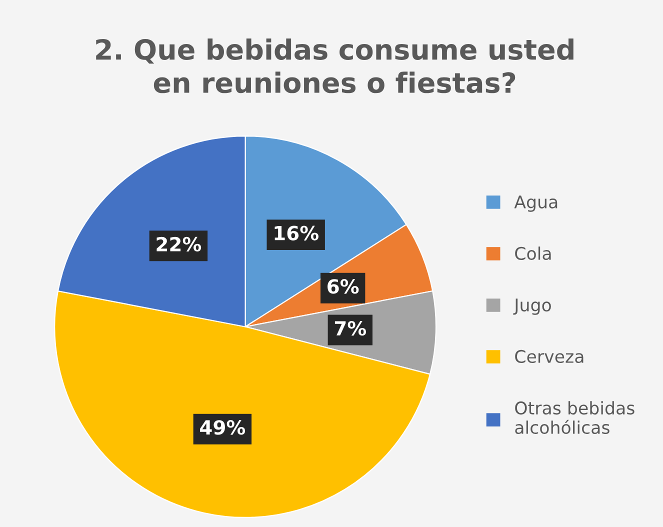  Describe the element at coordinates (350, 328) in the screenshot. I see `data-label: 7%` at that location.